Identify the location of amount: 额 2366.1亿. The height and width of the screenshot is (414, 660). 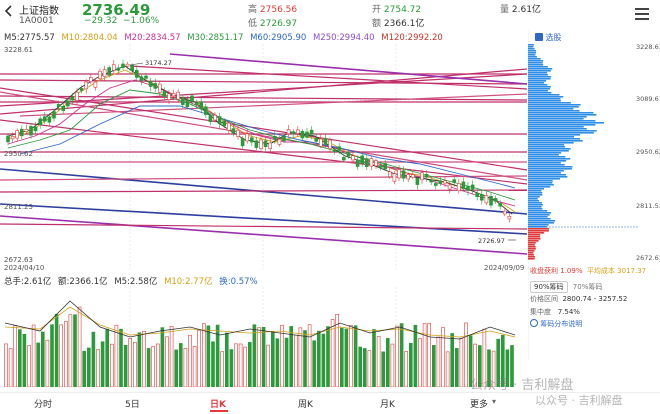
(398, 24).